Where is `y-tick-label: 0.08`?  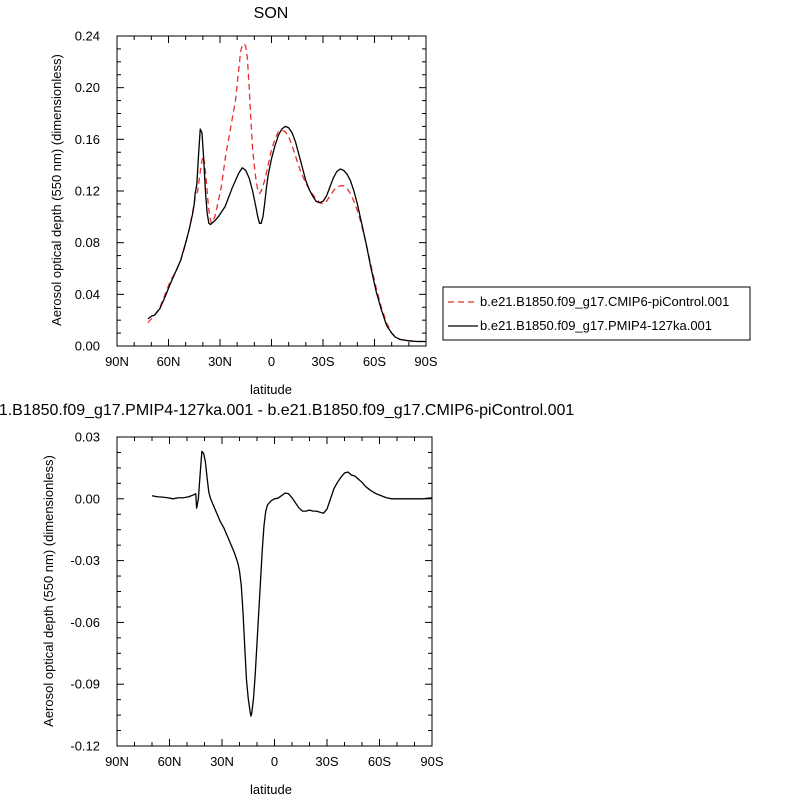 y-tick-label: 0.08 is located at coordinates (87, 242).